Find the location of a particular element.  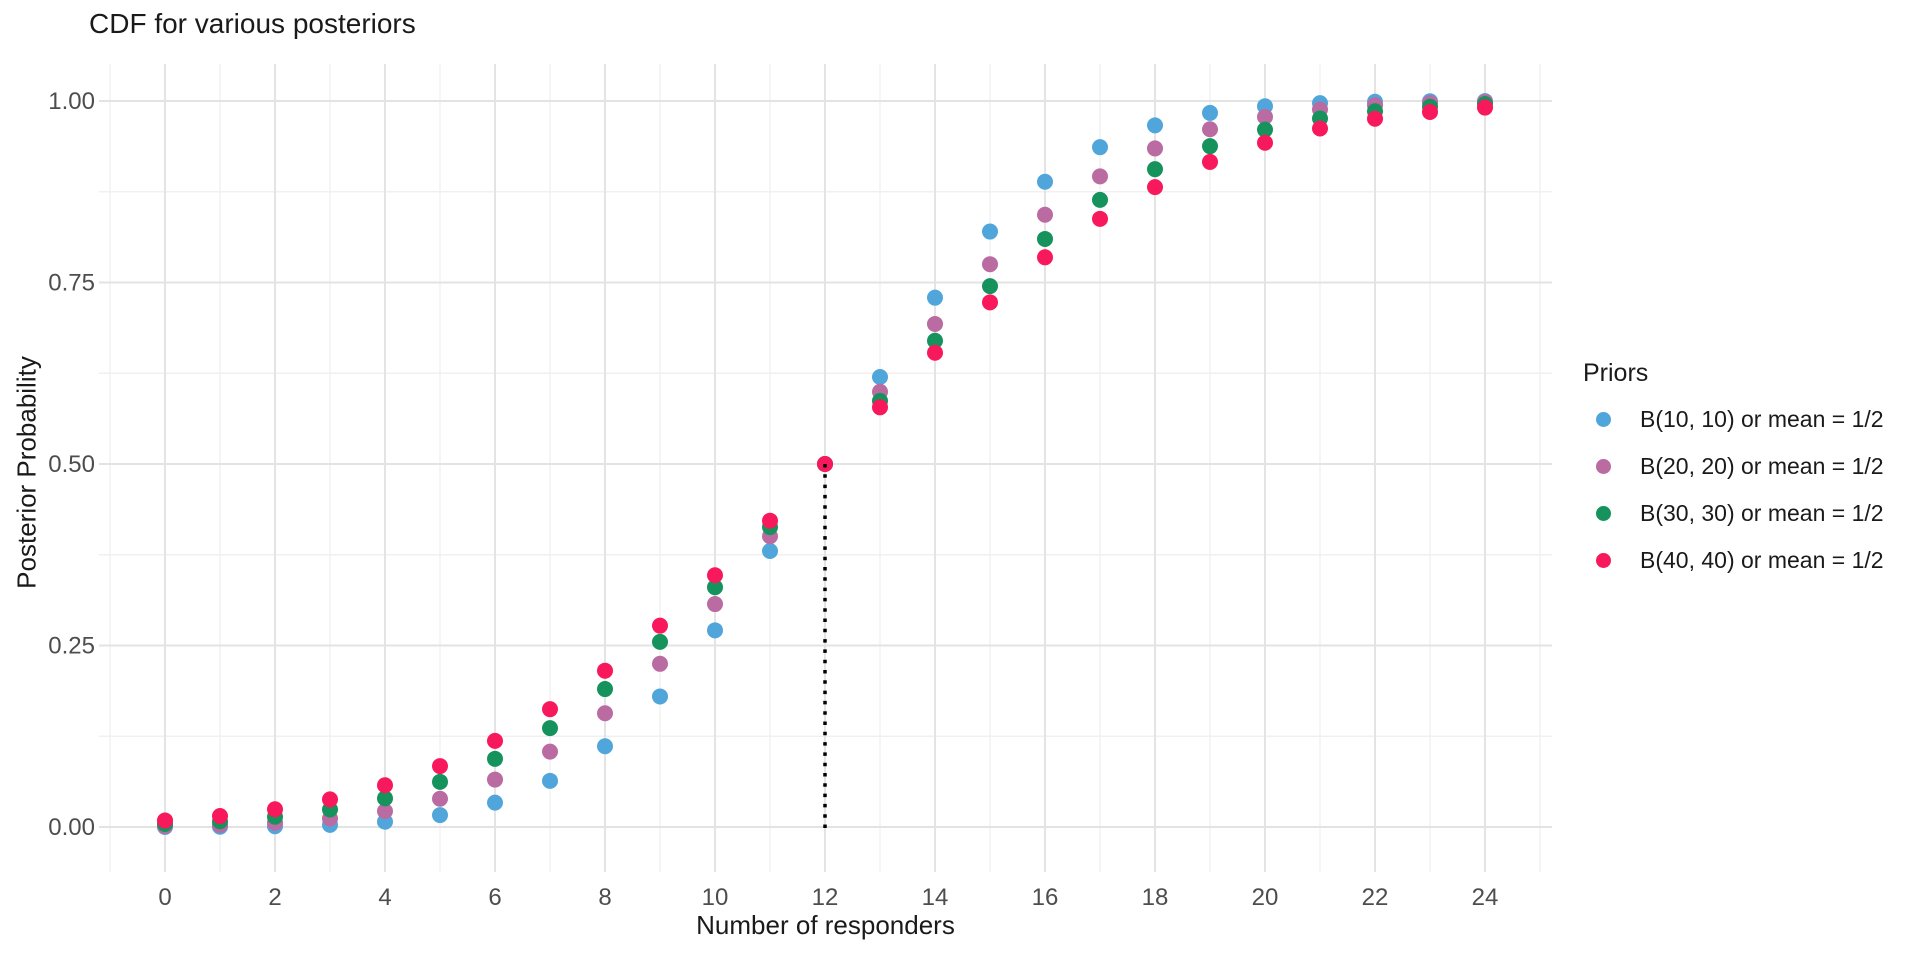

x-tick-label: 18 is located at coordinates (1155, 897).